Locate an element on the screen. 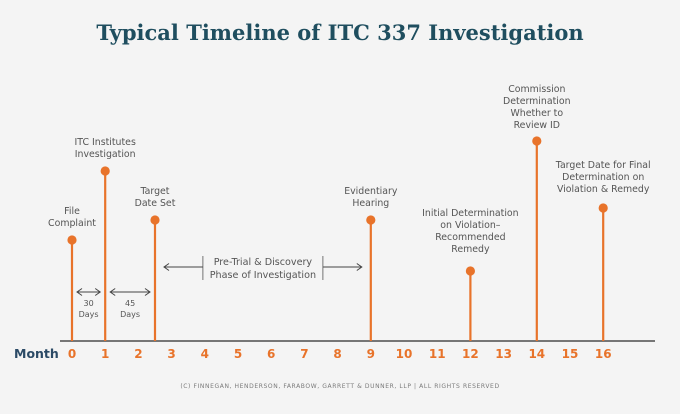 This screenshot has height=414, width=680. event-marker-target-date-set is located at coordinates (155, 220).